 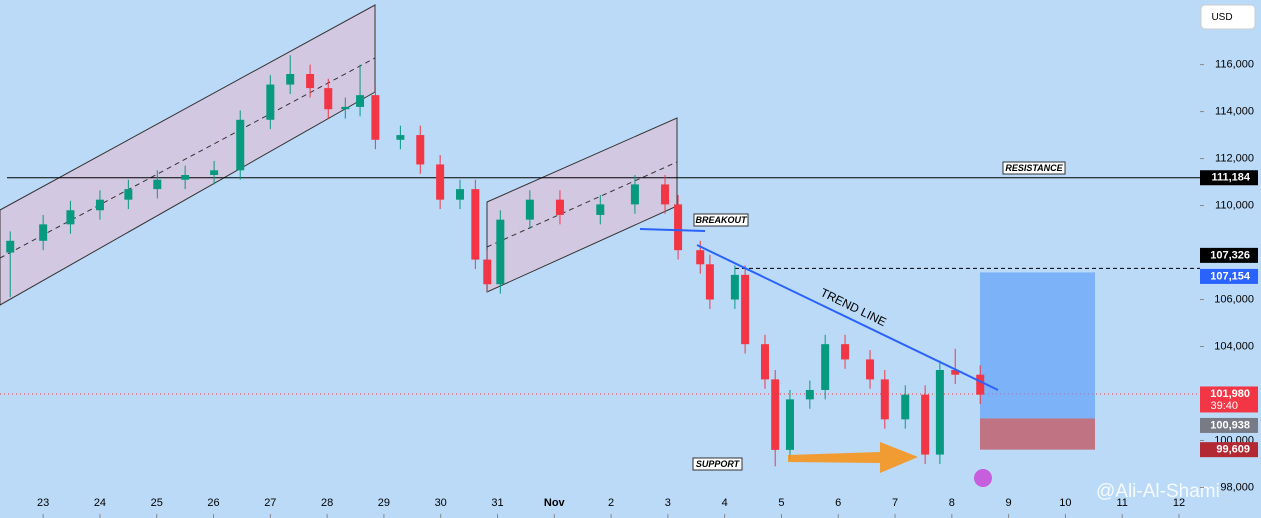 I want to click on target-zone, so click(x=1037, y=345).